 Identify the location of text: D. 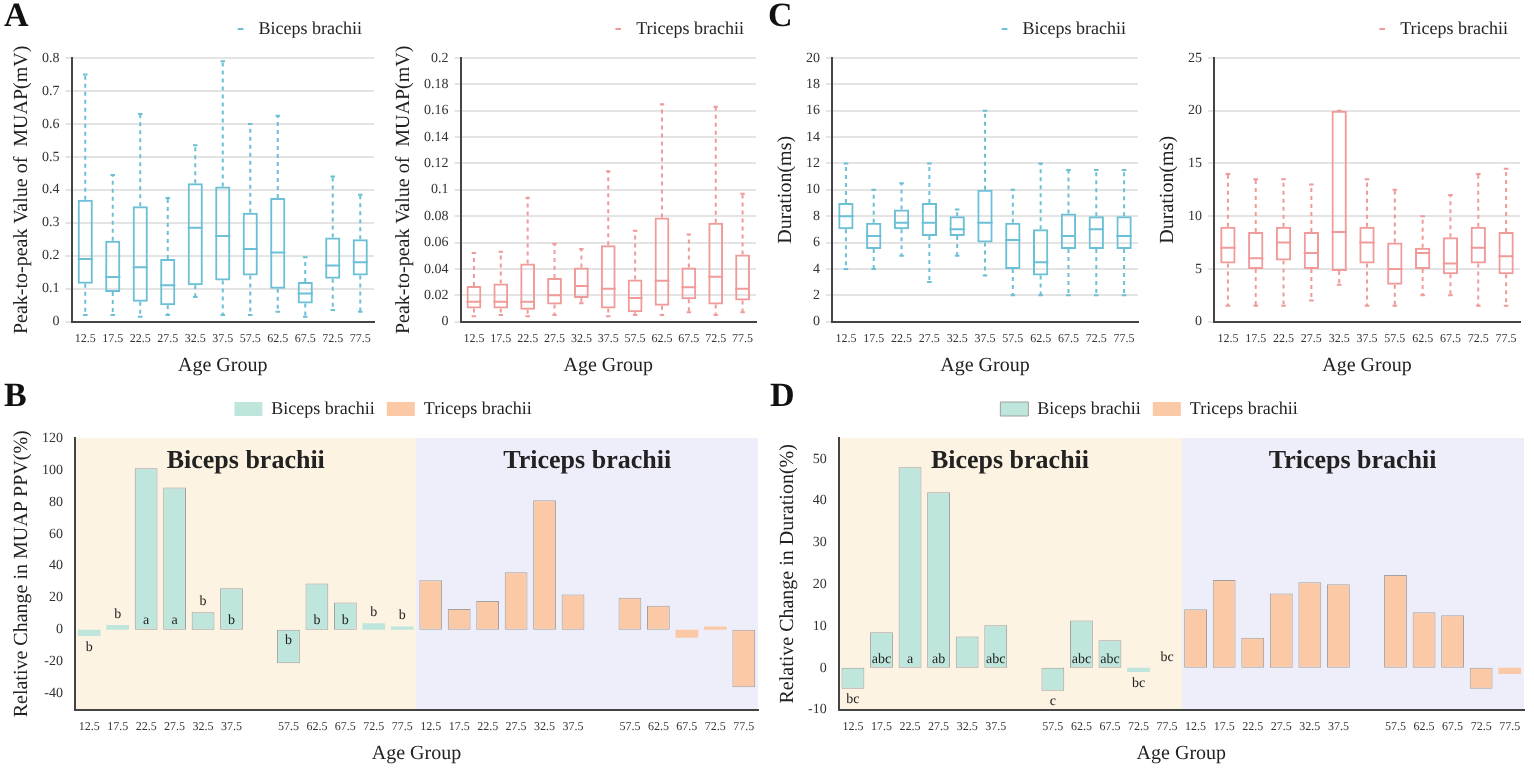
(782, 396).